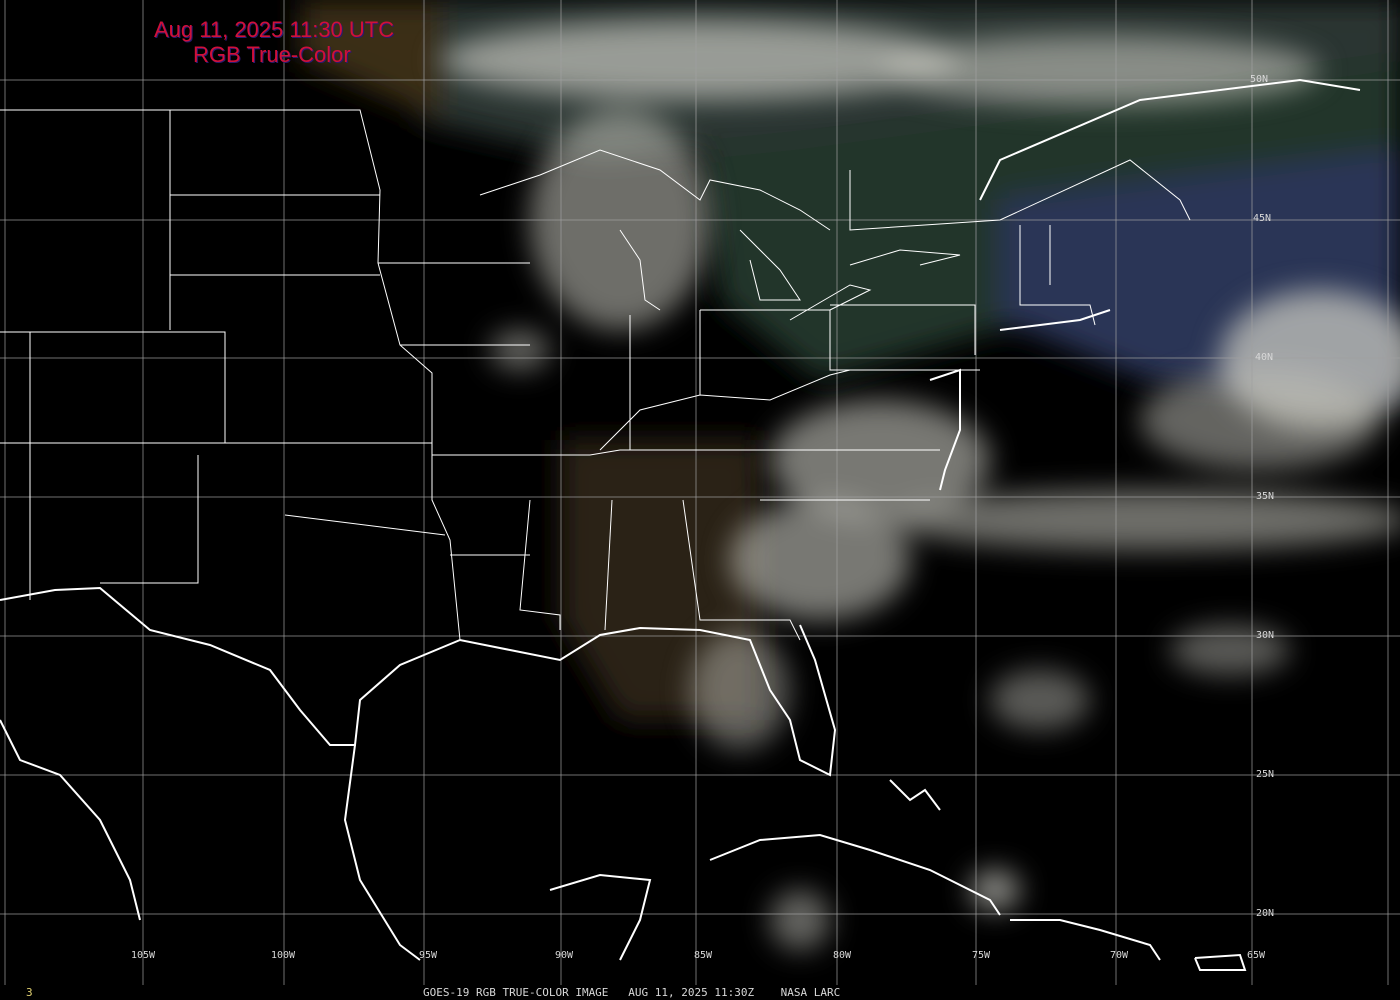  I want to click on lon-label-70w: 70W, so click(1119, 955).